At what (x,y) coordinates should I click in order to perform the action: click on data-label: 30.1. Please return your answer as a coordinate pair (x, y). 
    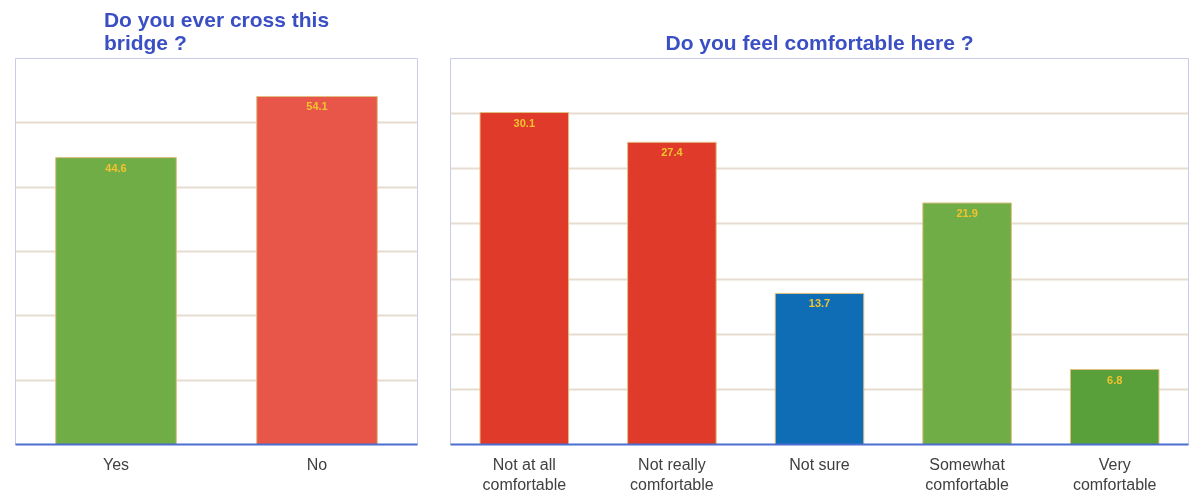
    Looking at the image, I should click on (524, 122).